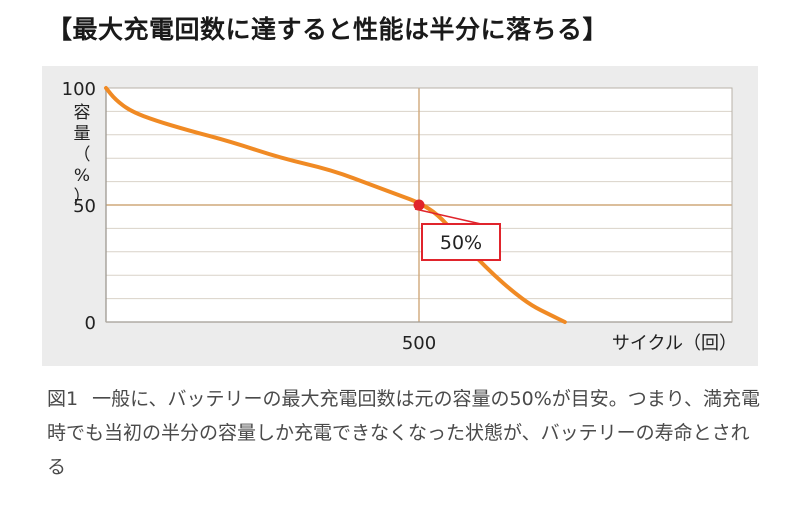  Describe the element at coordinates (63, 399) in the screenshot. I see `figure-number: 図1` at that location.